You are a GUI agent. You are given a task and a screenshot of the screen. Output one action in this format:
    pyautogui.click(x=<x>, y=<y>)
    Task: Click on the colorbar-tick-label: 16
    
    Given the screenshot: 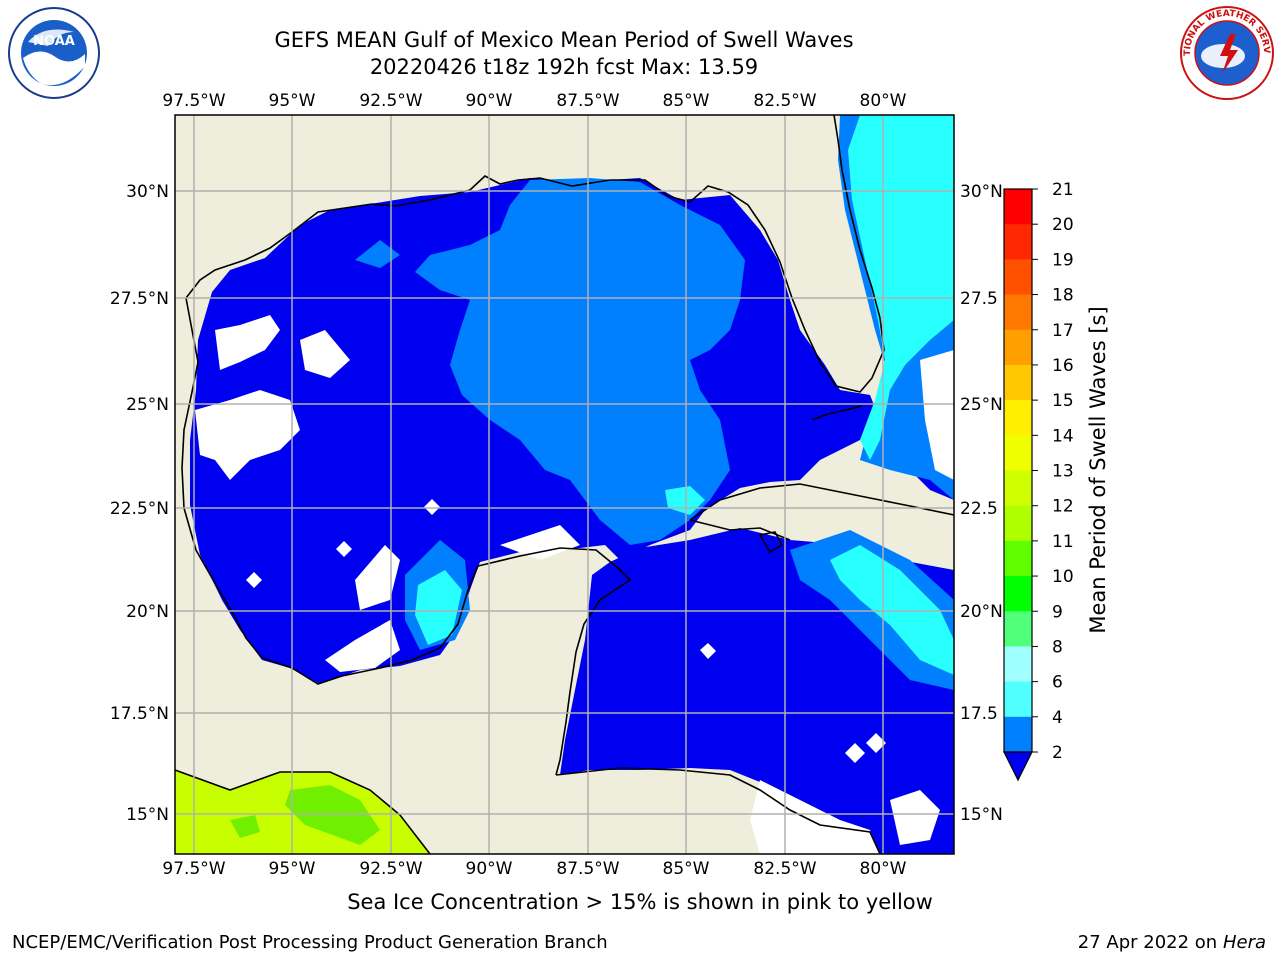 What is the action you would take?
    pyautogui.click(x=1063, y=366)
    